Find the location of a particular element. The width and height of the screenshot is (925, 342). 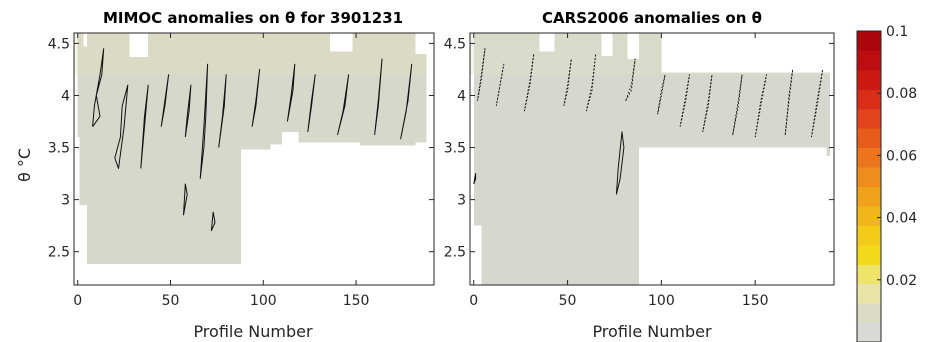

left-y-tick-label: 3 is located at coordinates (65, 201).